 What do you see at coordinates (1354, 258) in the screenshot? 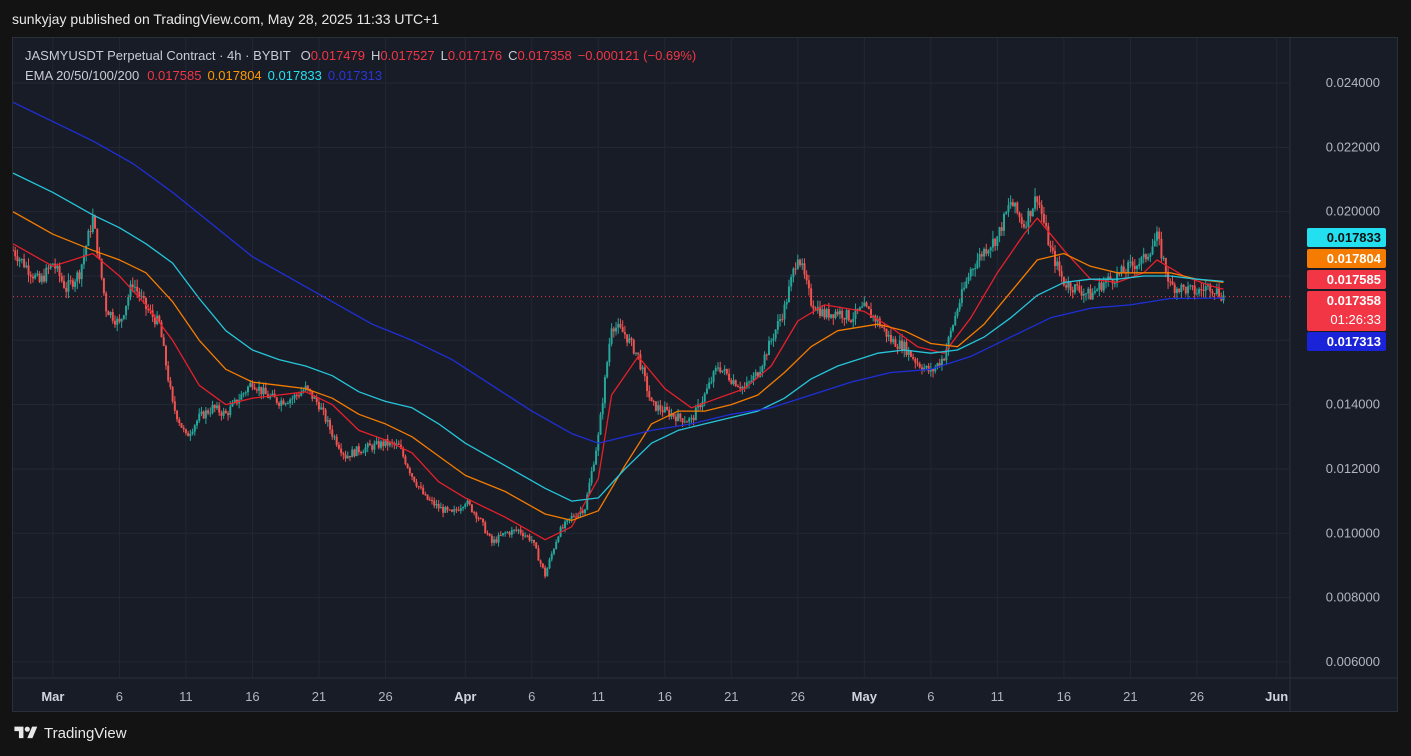
I see `price-scale-label: 0.017804` at bounding box center [1354, 258].